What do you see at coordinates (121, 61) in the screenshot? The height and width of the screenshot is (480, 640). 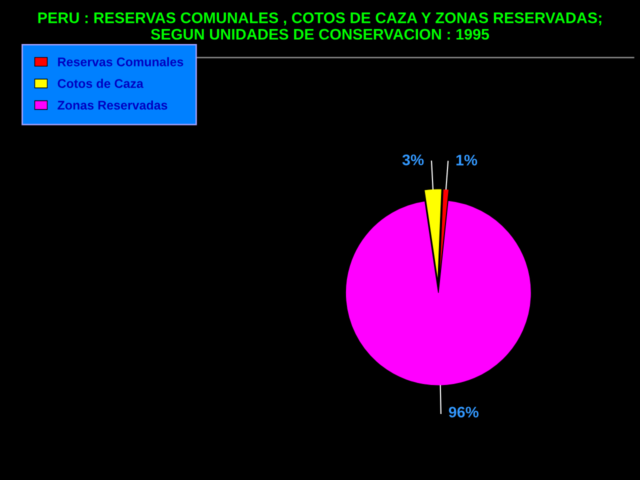 I see `legend-label: Reservas Comunales` at bounding box center [121, 61].